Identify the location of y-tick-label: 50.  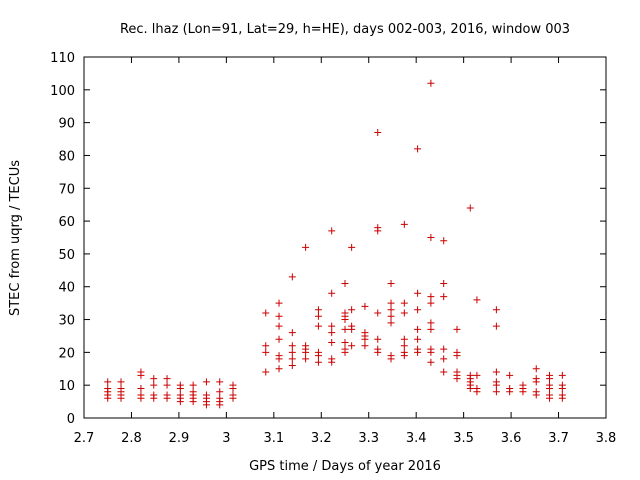
(66, 255).